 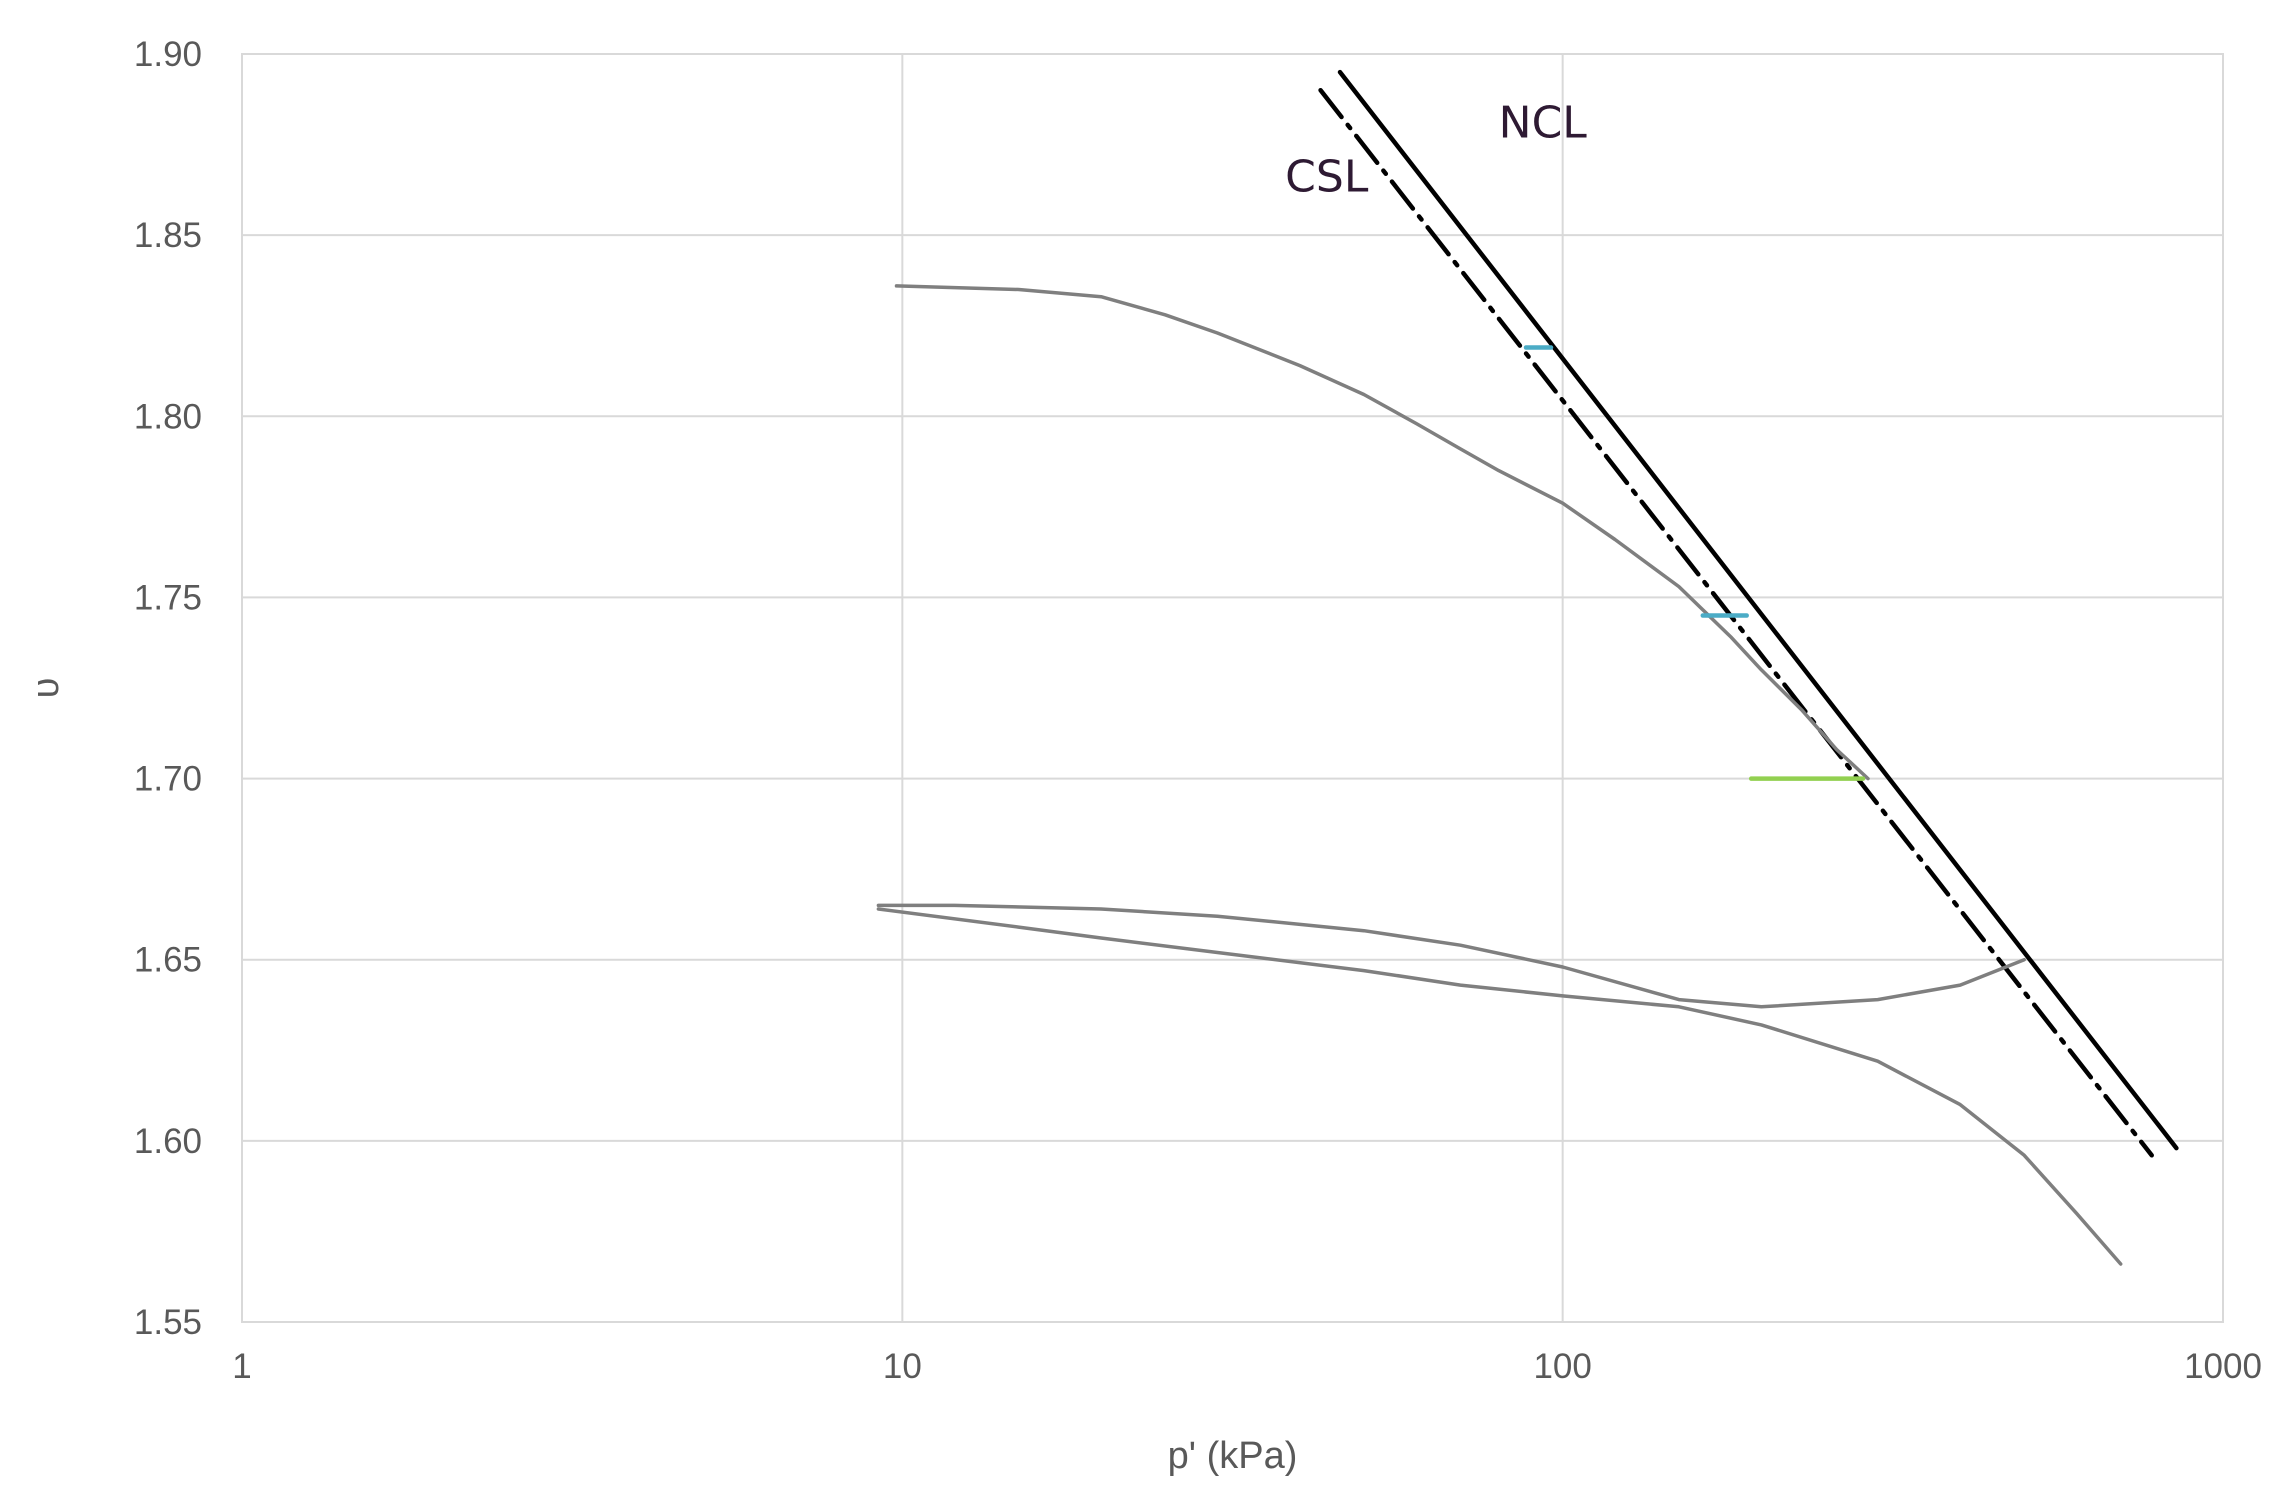 I want to click on y-tick-label: 1.75, so click(x=168, y=597).